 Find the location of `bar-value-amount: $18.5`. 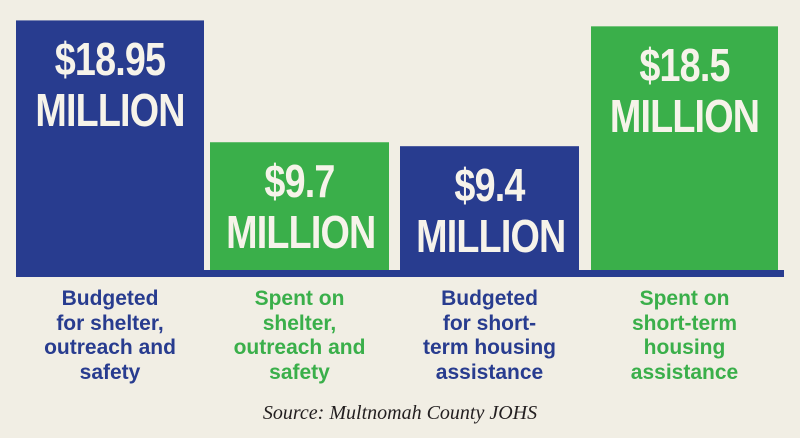

bar-value-amount: $18.5 is located at coordinates (684, 65).